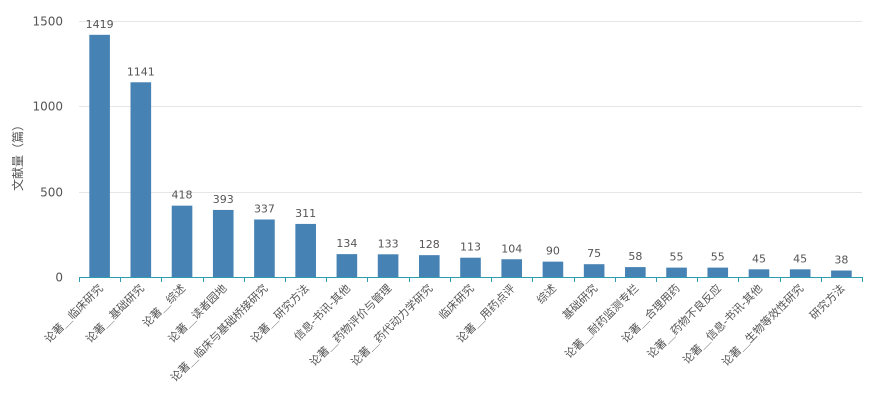 This screenshot has width=875, height=401. Describe the element at coordinates (594, 253) in the screenshot. I see `data-label: 75` at that location.